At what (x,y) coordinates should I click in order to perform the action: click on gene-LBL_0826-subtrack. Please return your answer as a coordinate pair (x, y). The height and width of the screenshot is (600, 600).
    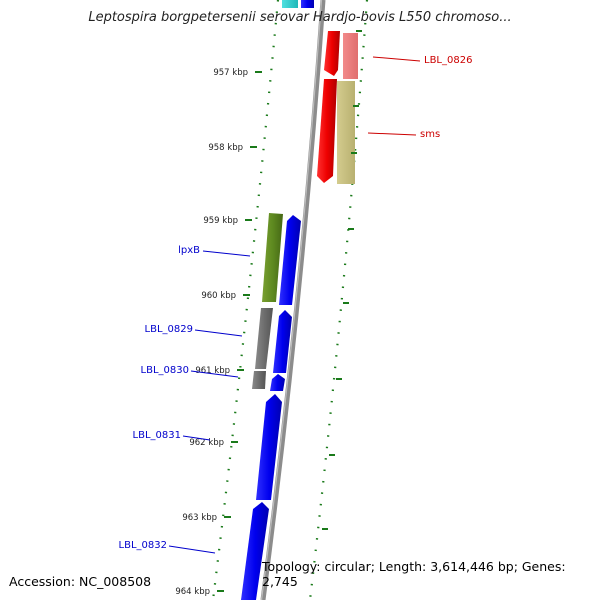
    Looking at the image, I should click on (350, 56).